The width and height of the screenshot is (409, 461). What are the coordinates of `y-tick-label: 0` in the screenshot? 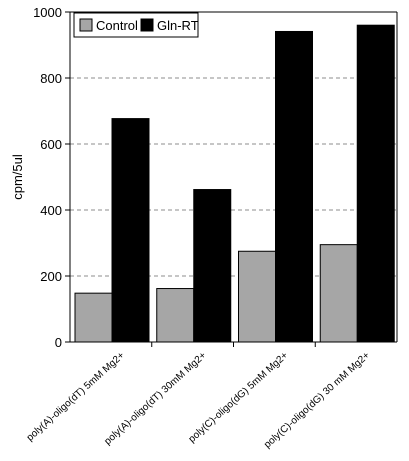 It's located at (58, 342).